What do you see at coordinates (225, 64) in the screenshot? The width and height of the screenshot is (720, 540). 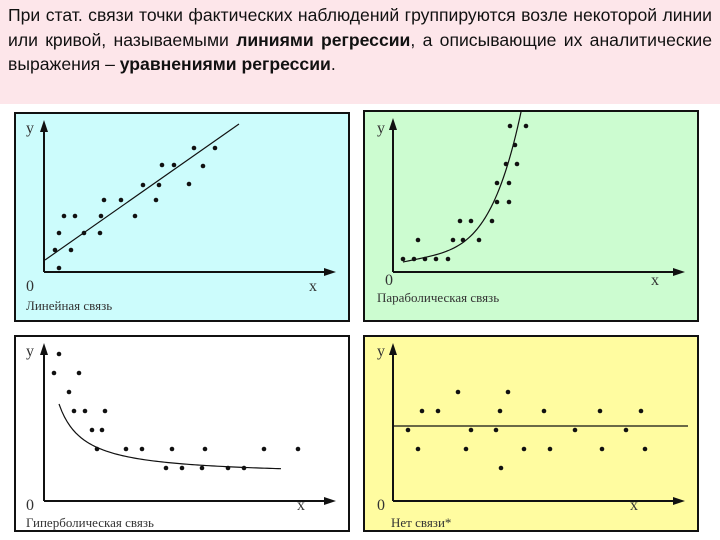 I see `intro-term-regression-equations: уравнениями регрессии` at bounding box center [225, 64].